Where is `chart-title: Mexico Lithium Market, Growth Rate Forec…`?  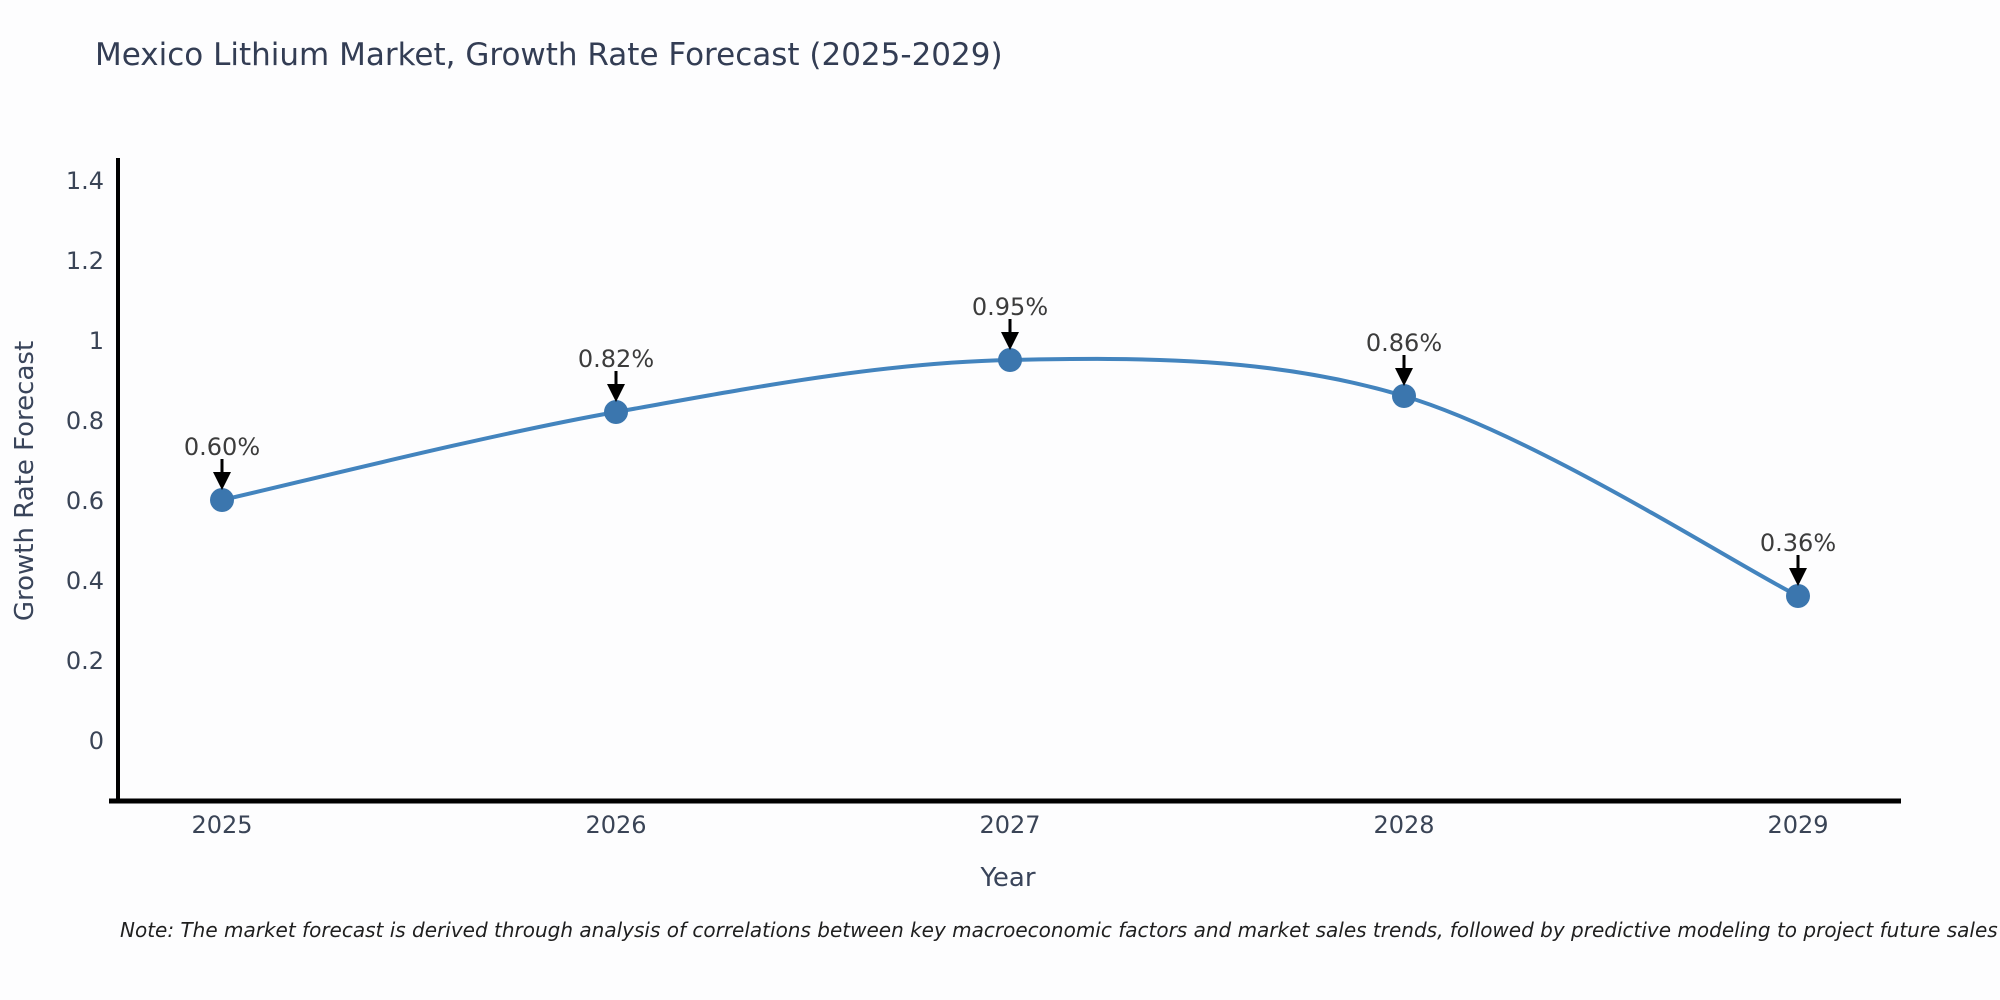
chart-title: Mexico Lithium Market, Growth Rate Forec… is located at coordinates (549, 55).